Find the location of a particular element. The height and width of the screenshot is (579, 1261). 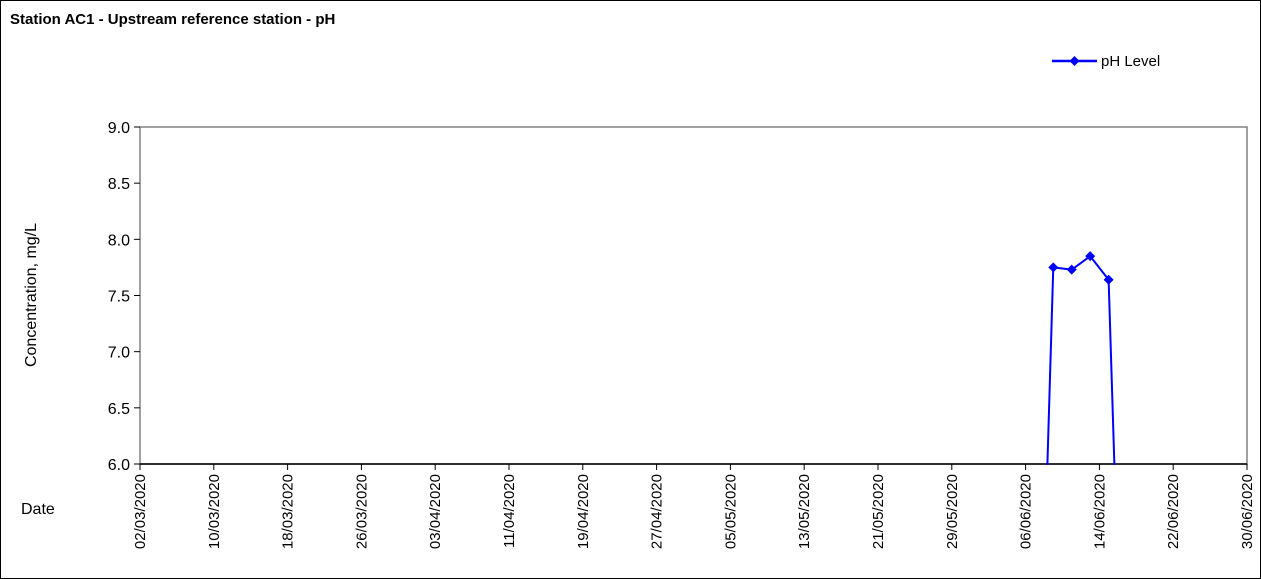

y-tick-label: 8.0 is located at coordinates (119, 240).